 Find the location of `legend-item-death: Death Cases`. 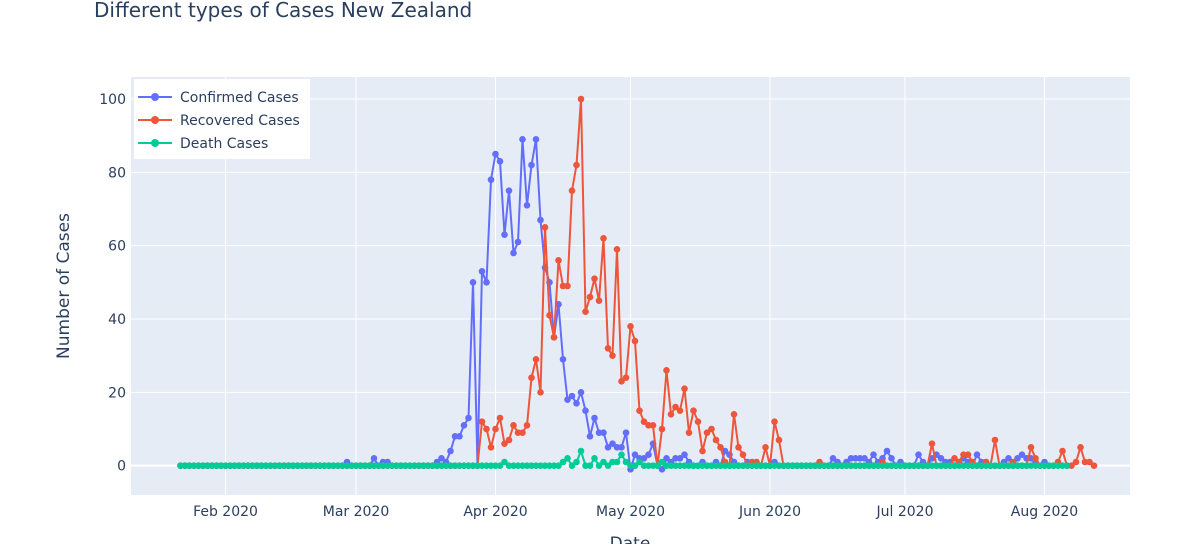

legend-item-death: Death Cases is located at coordinates (203, 144).